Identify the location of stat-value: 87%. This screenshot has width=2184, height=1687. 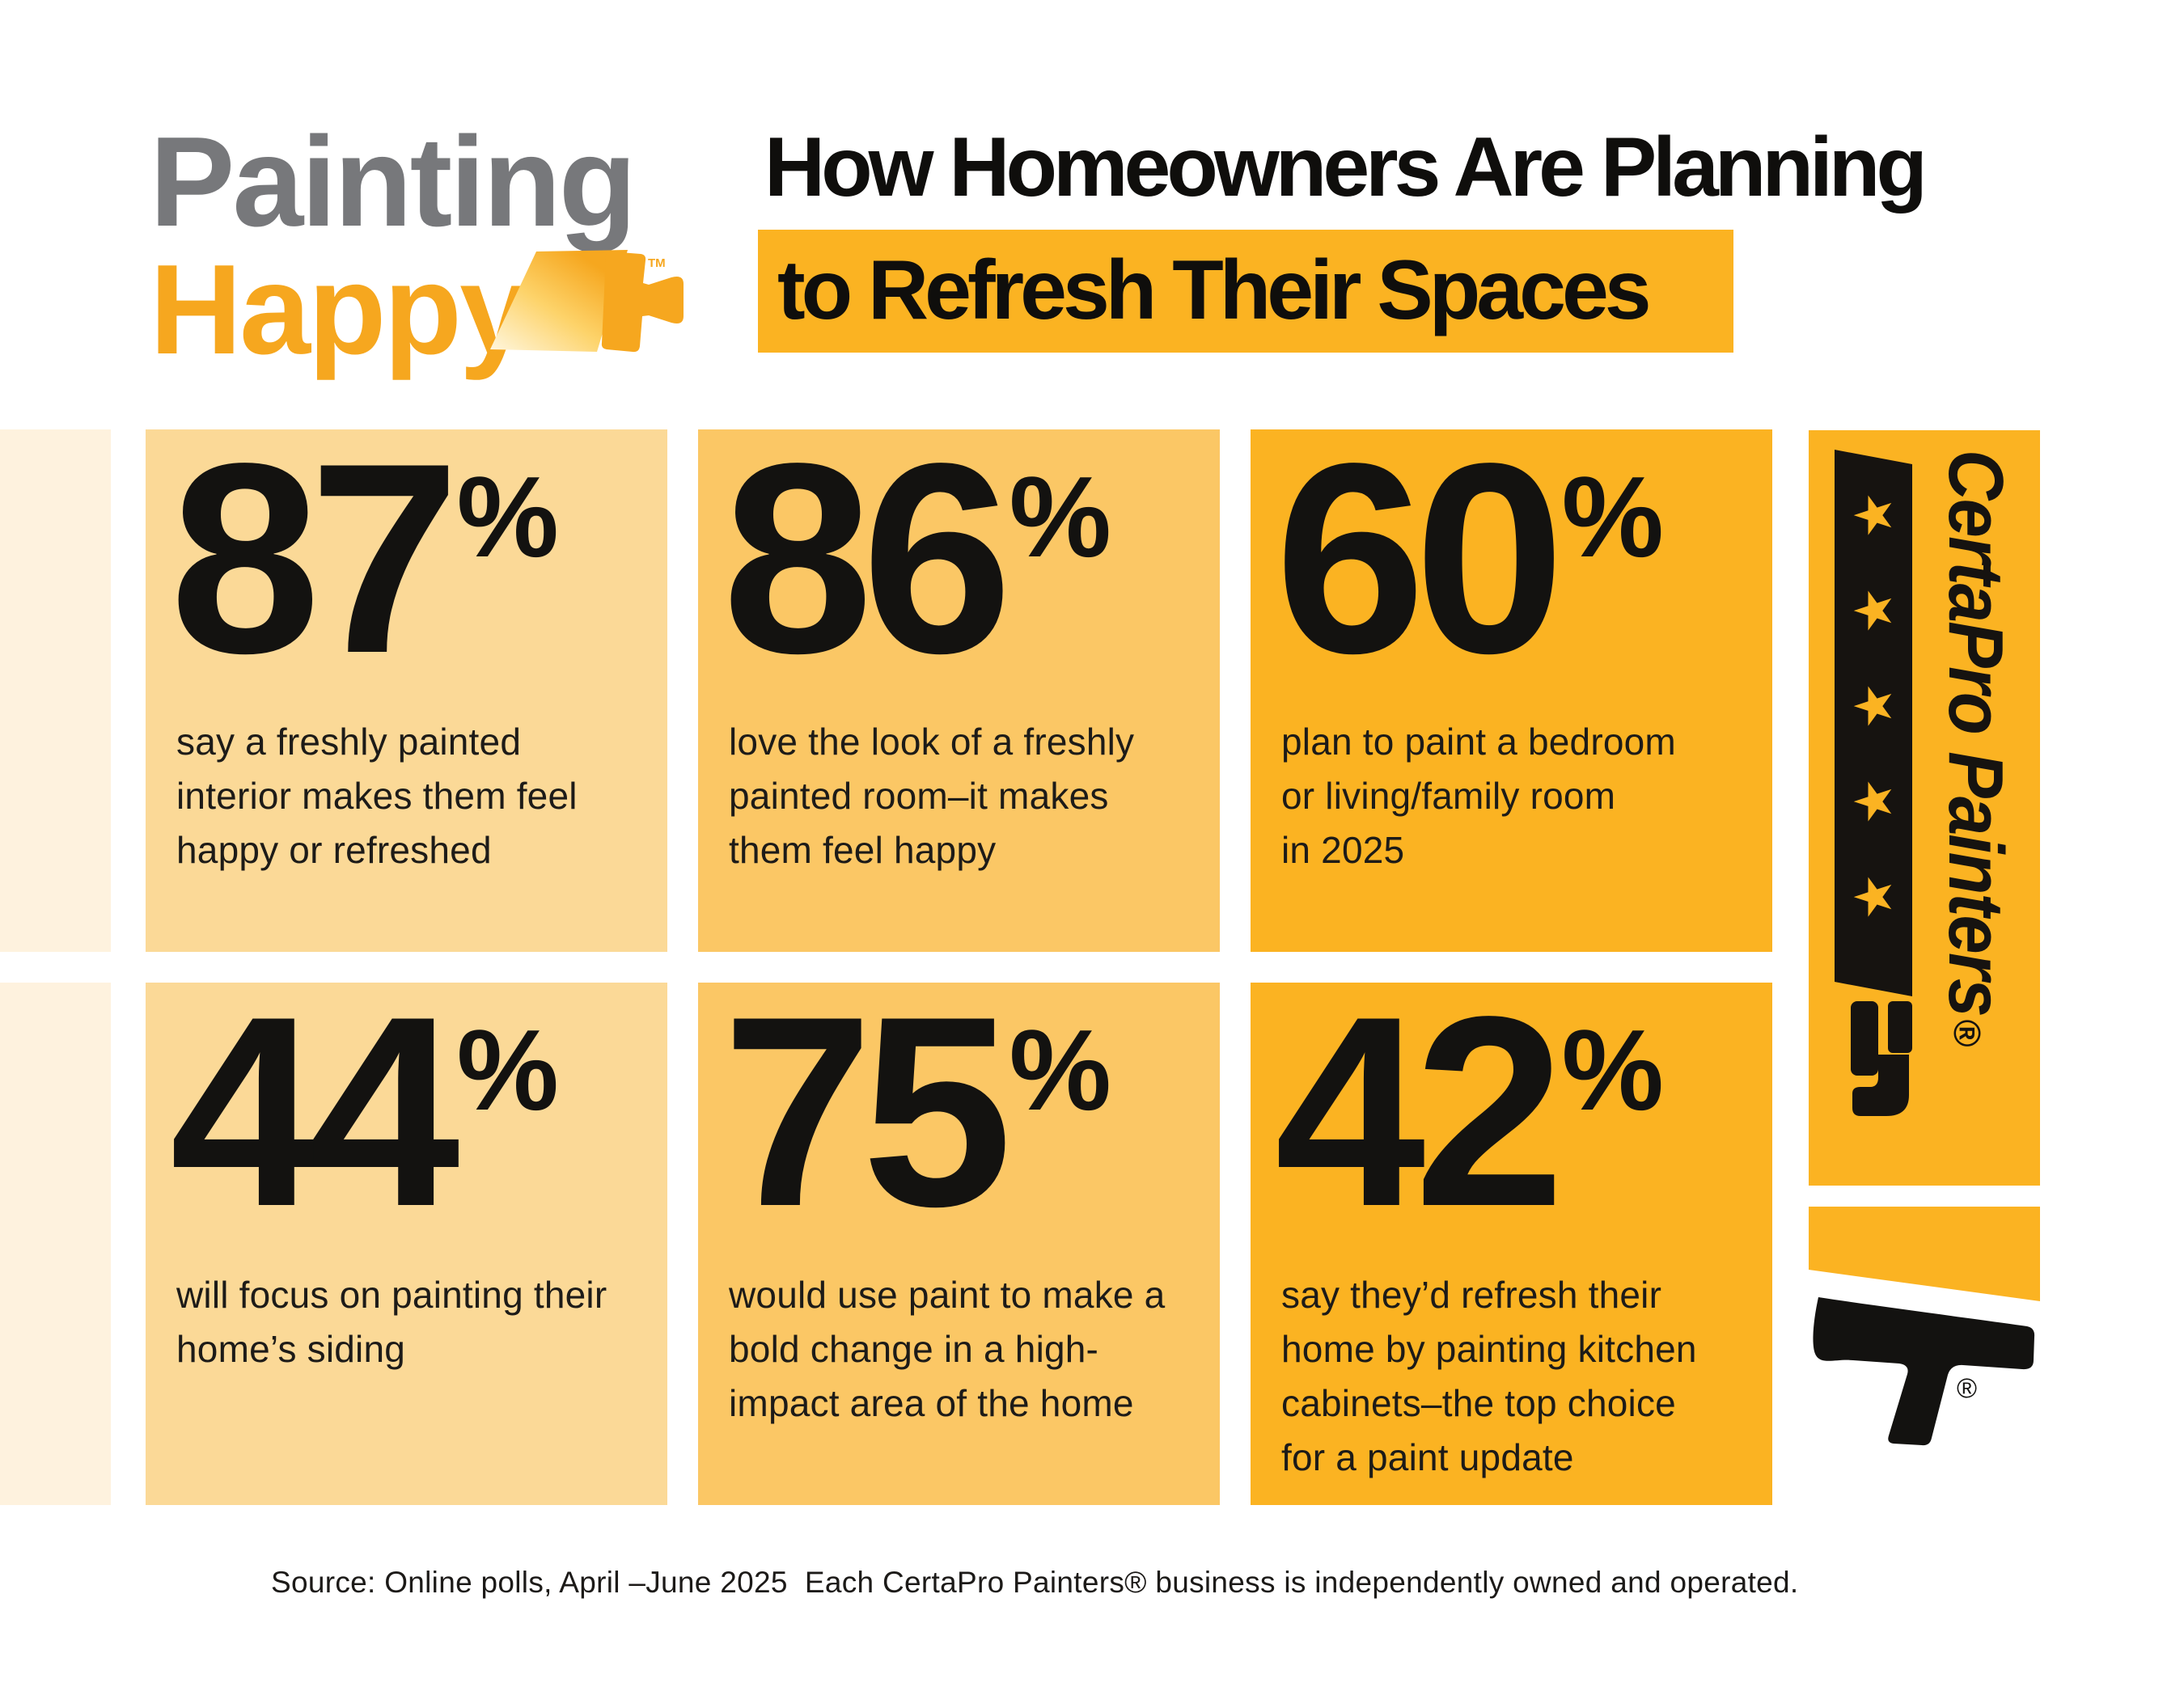
(365, 558).